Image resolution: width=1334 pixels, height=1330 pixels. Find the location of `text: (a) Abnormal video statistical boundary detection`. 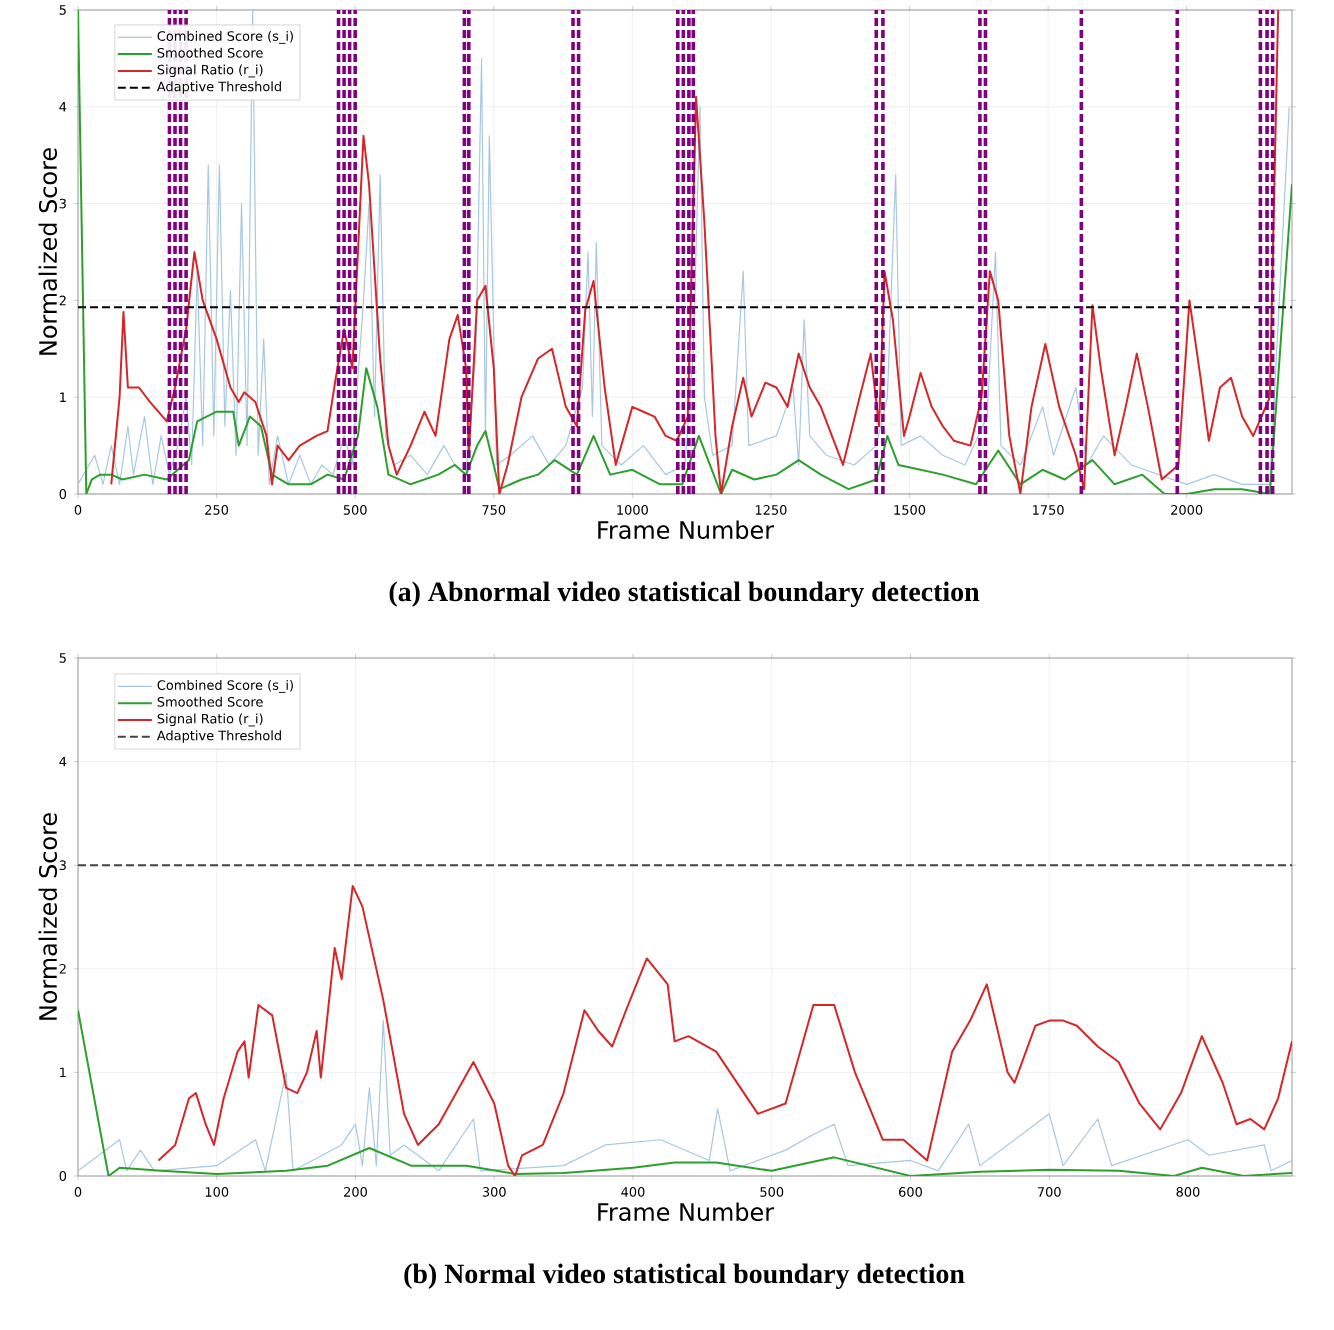

text: (a) Abnormal video statistical boundary detection is located at coordinates (684, 594).